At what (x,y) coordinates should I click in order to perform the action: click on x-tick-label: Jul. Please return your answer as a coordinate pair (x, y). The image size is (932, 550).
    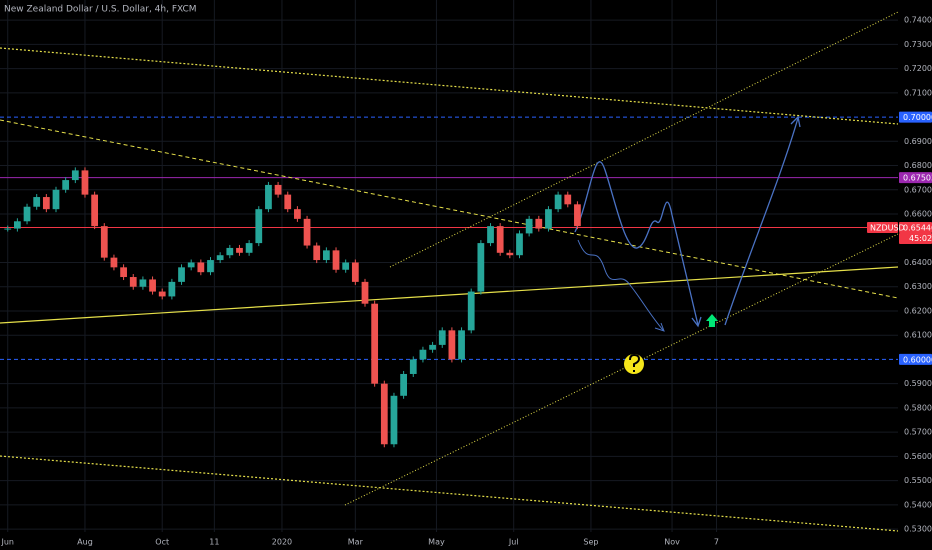
    Looking at the image, I should click on (513, 542).